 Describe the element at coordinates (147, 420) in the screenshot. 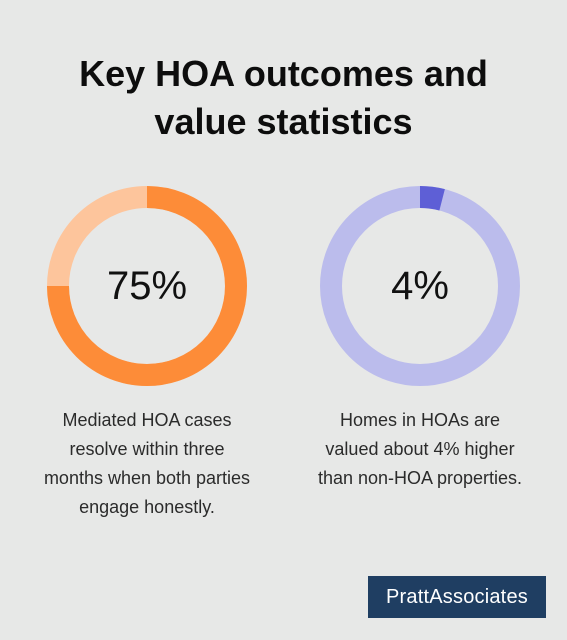

I see `caption-line: Mediated HOA cases` at that location.